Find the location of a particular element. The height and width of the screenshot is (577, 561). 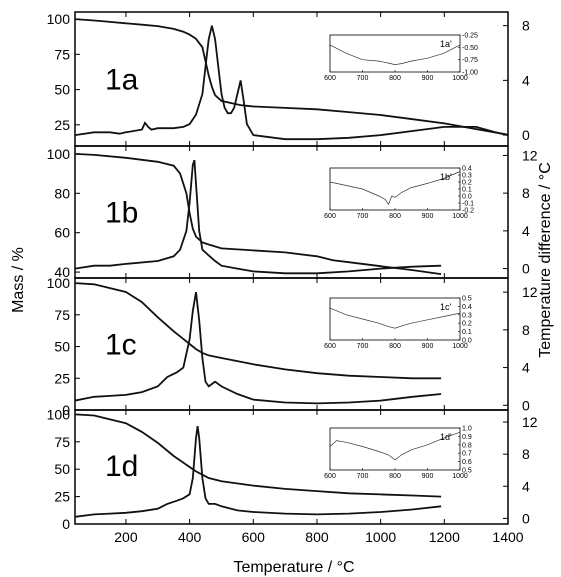

inset-1a: 600 700 800 900 1000 -0.25 -0.50 -0.75 -1.00 1a' is located at coordinates (401, 58).